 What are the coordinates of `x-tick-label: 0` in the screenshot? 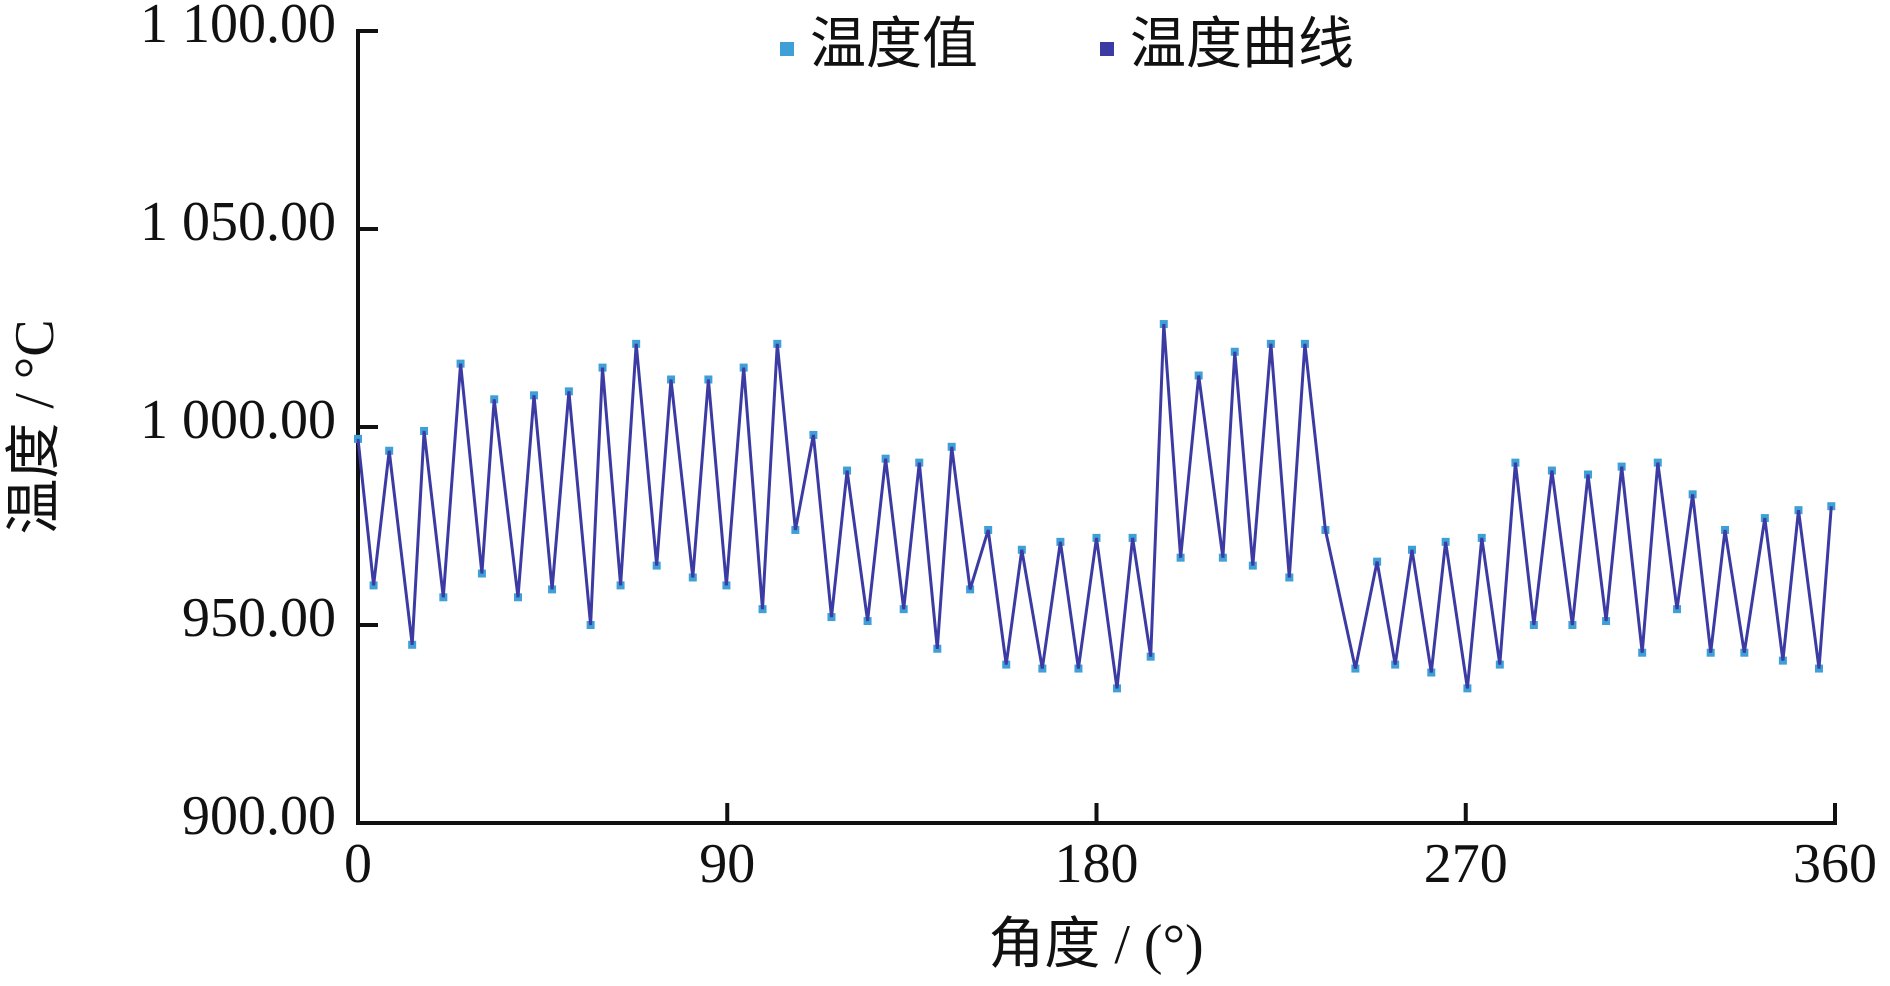 It's located at (358, 864).